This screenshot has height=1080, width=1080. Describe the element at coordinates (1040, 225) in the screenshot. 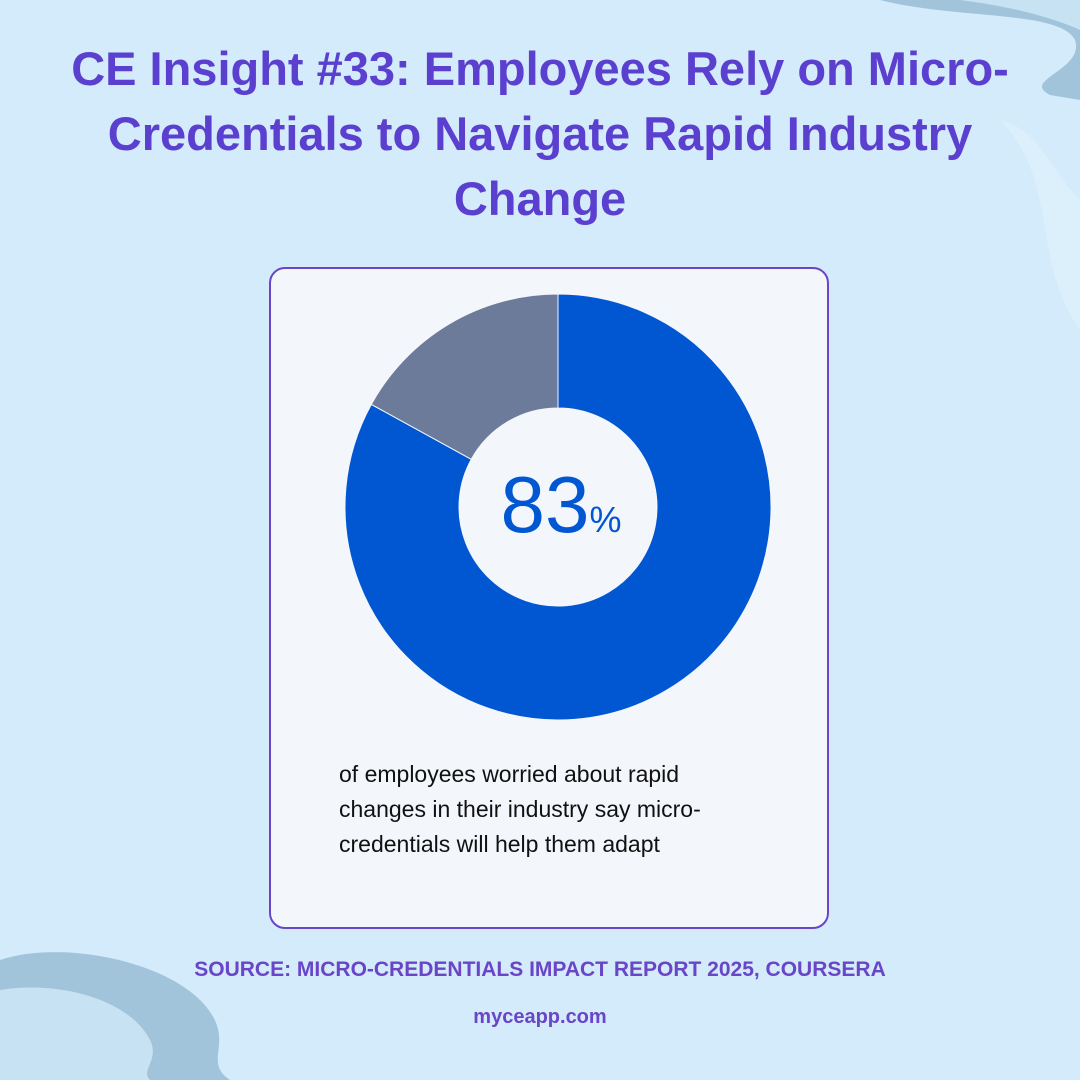

I see `light-wave` at that location.